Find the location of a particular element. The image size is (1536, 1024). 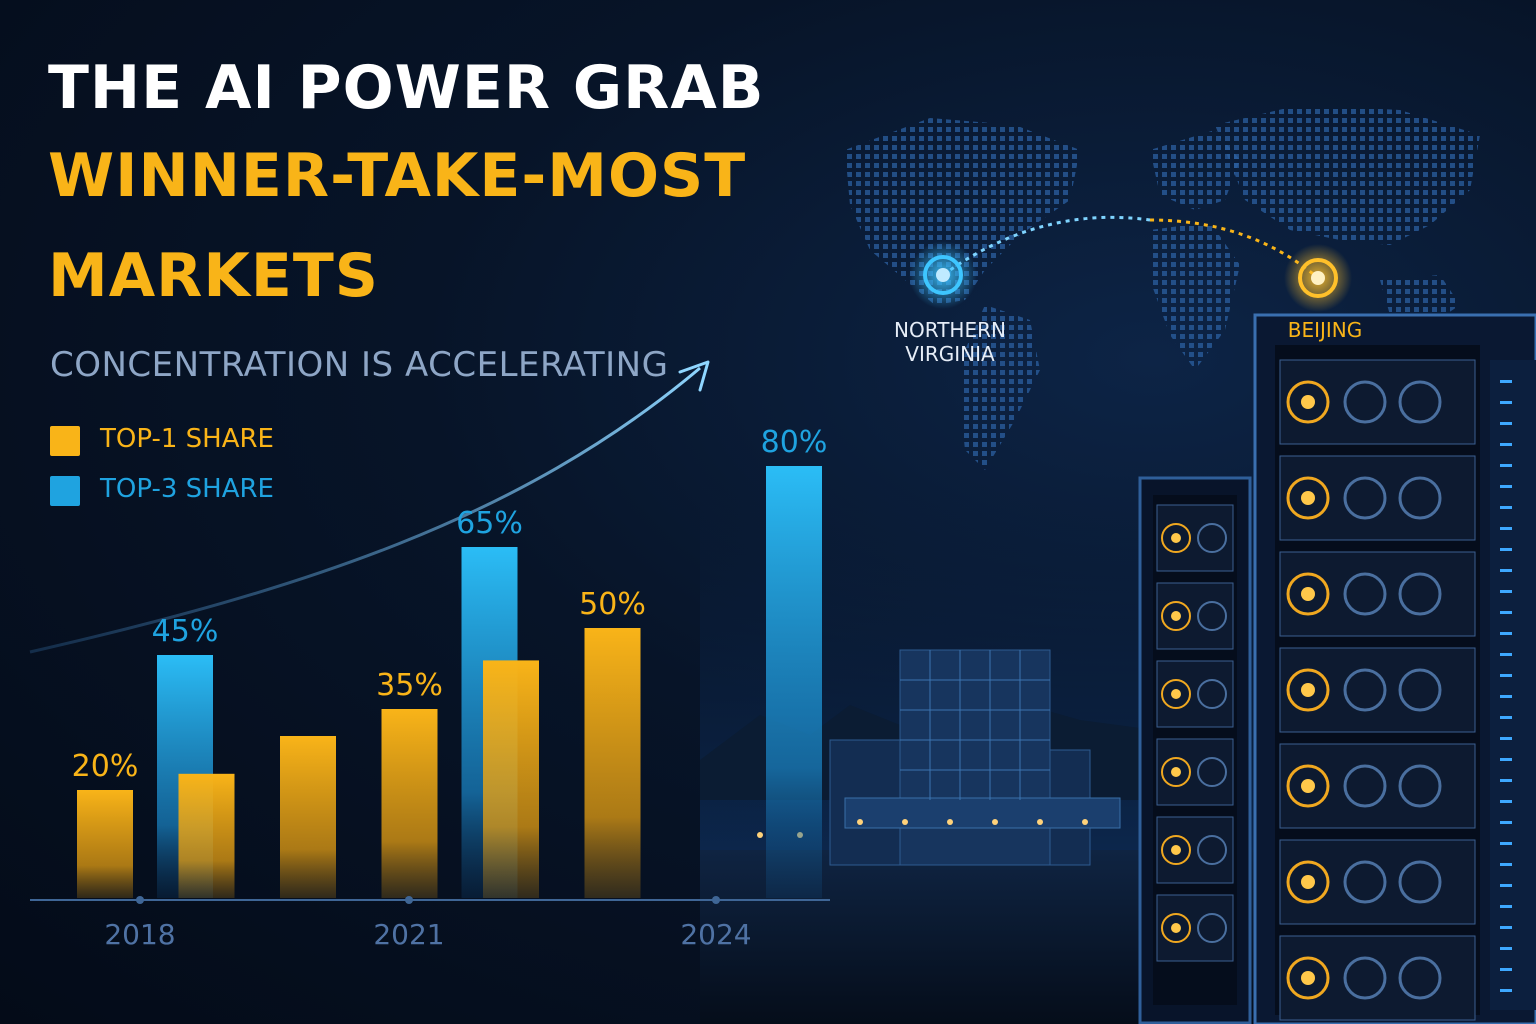

data-center-buildings is located at coordinates (939, 757).